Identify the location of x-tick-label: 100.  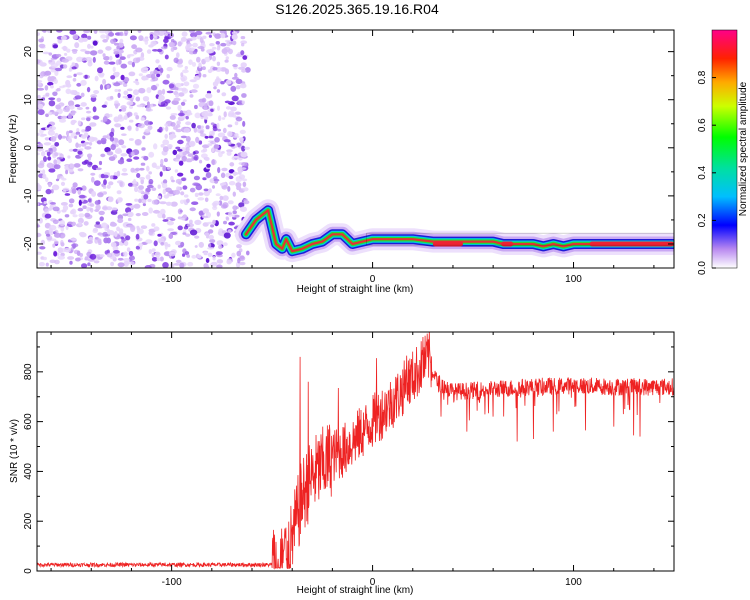
(573, 582).